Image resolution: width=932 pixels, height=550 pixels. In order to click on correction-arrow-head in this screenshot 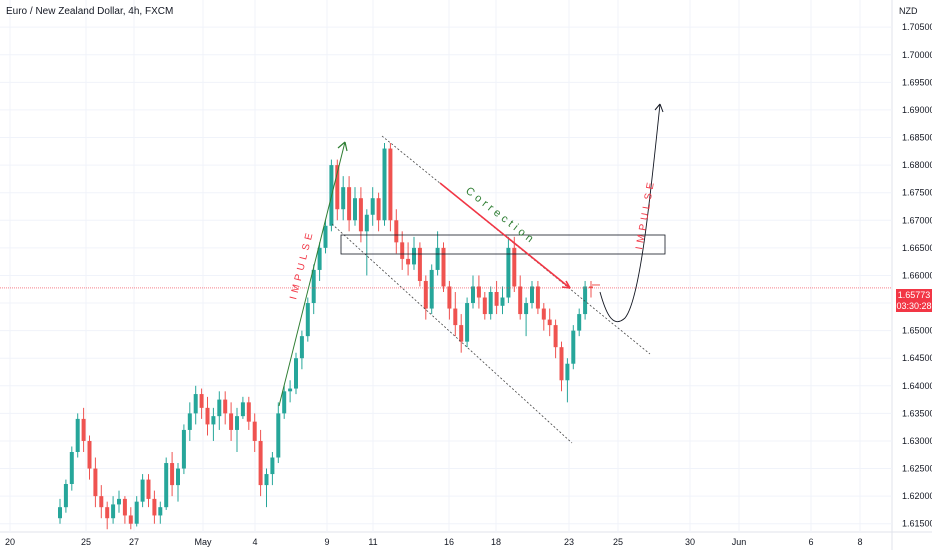, I will do `click(566, 284)`.